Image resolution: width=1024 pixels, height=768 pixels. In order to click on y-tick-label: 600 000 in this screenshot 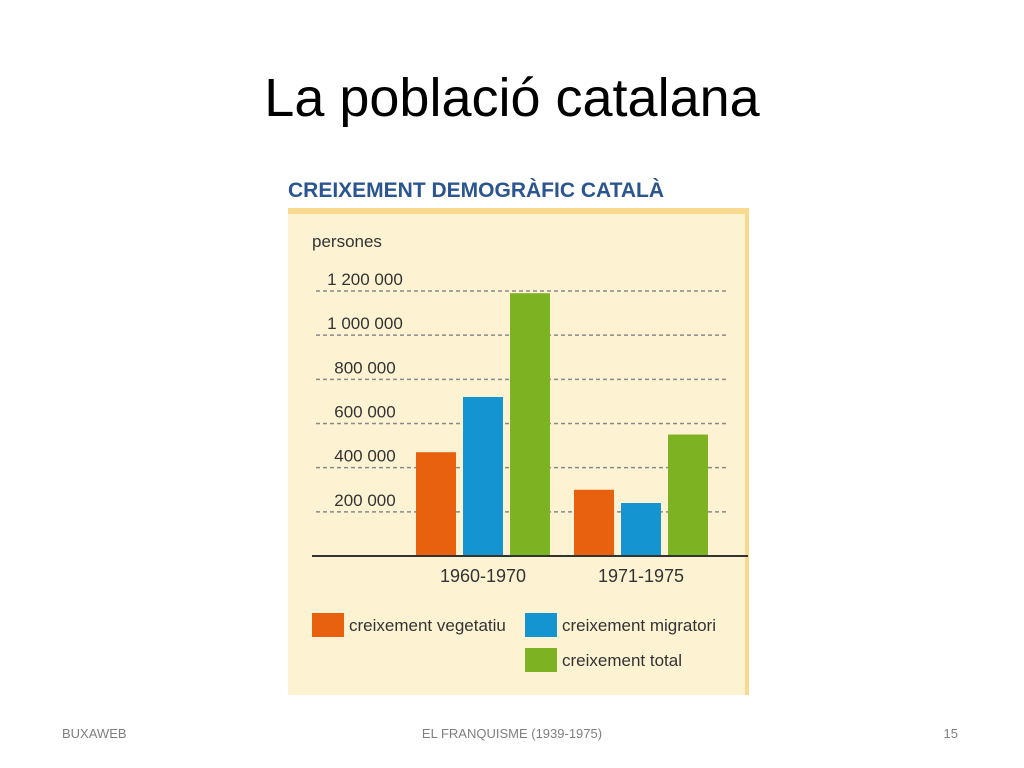, I will do `click(364, 412)`.